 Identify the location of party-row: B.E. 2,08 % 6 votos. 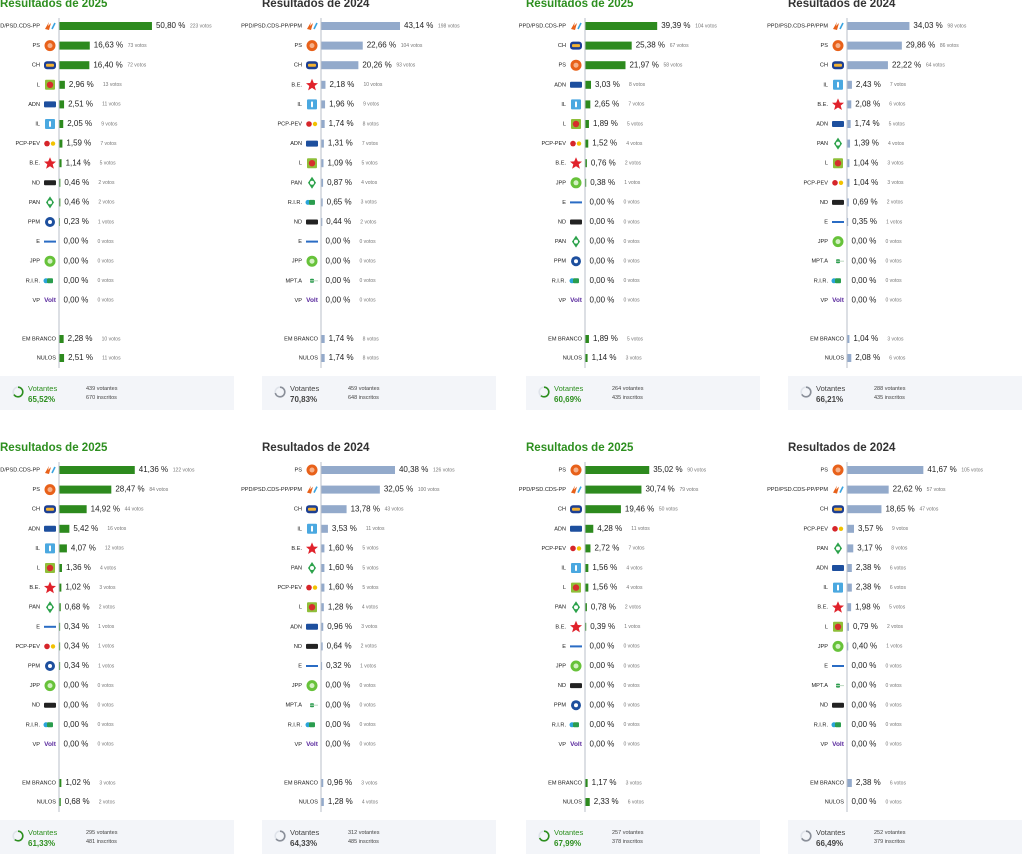
(861, 104).